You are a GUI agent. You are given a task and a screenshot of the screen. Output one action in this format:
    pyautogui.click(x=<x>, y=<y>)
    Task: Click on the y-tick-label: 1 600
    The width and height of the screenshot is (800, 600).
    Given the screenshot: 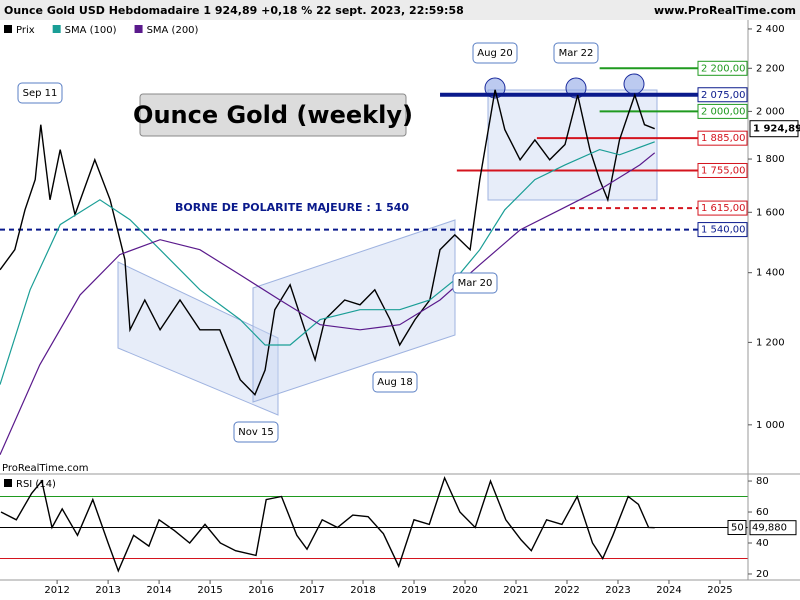 What is the action you would take?
    pyautogui.click(x=770, y=212)
    